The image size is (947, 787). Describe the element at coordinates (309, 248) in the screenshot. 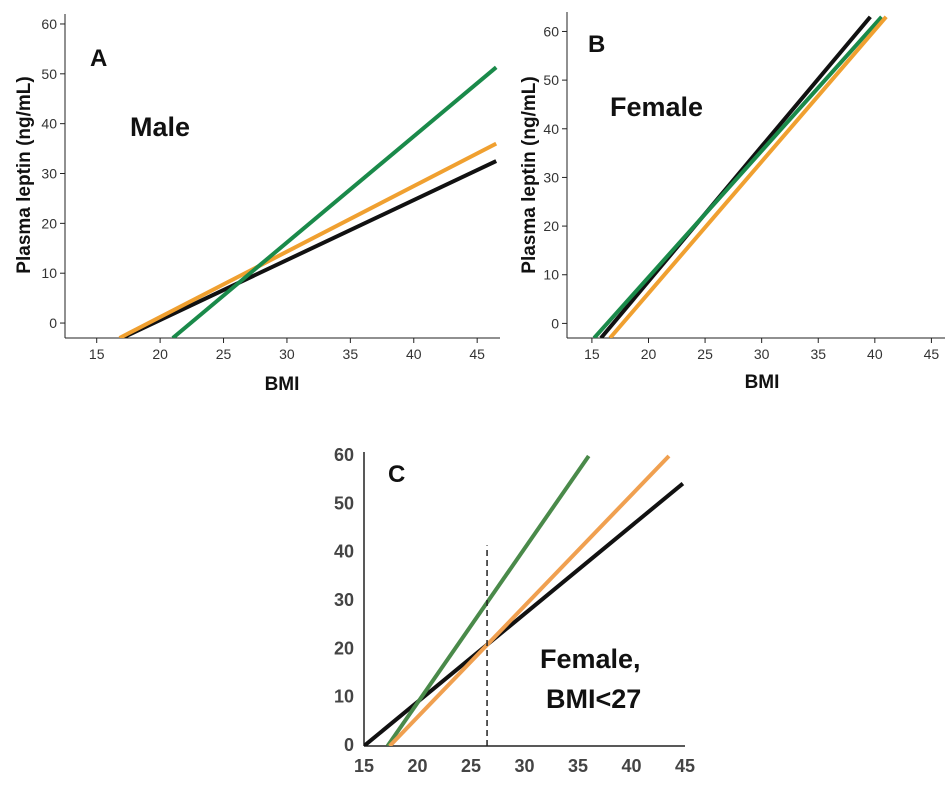

I see `series-line-black` at that location.